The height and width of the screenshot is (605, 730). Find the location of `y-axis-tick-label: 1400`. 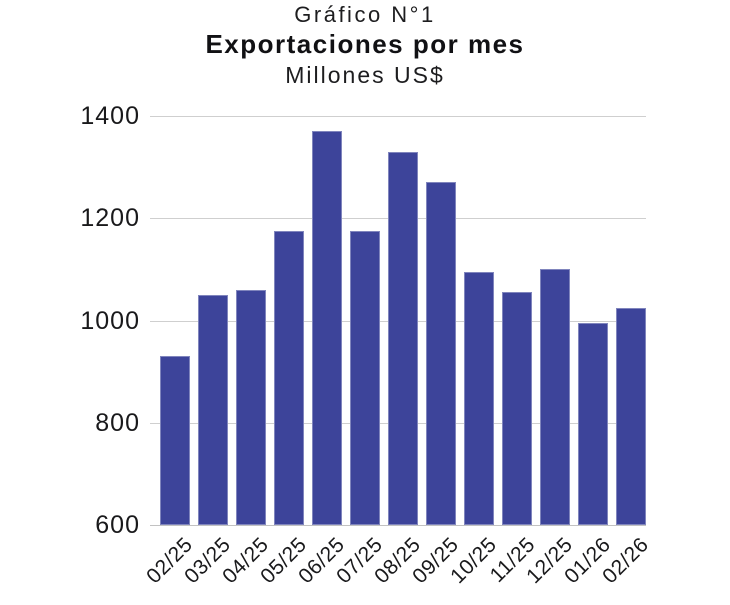

y-axis-tick-label: 1400 is located at coordinates (110, 116).